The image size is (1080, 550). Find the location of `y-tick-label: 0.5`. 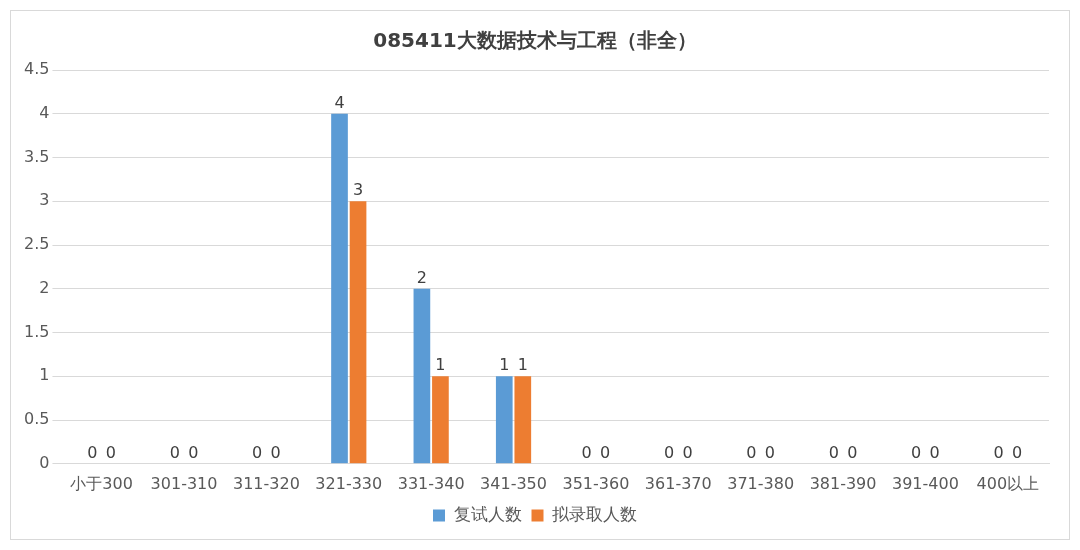

y-tick-label: 0.5 is located at coordinates (36, 419).